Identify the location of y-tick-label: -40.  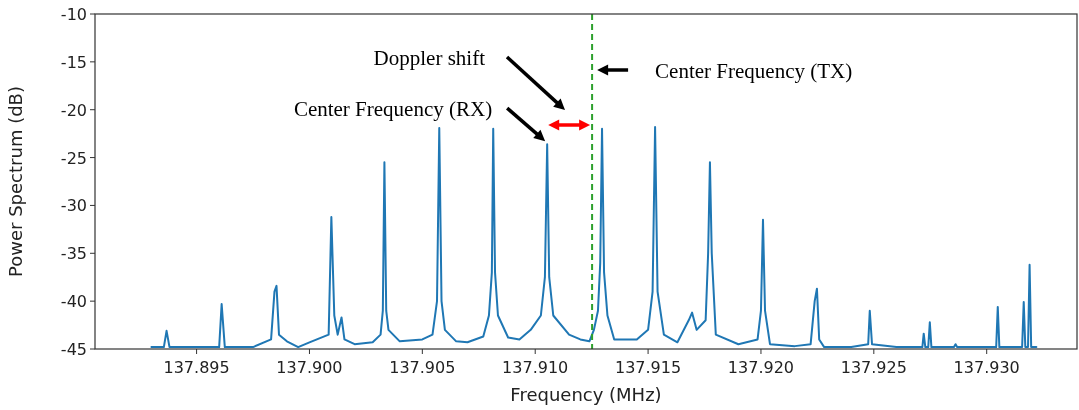
(73, 302).